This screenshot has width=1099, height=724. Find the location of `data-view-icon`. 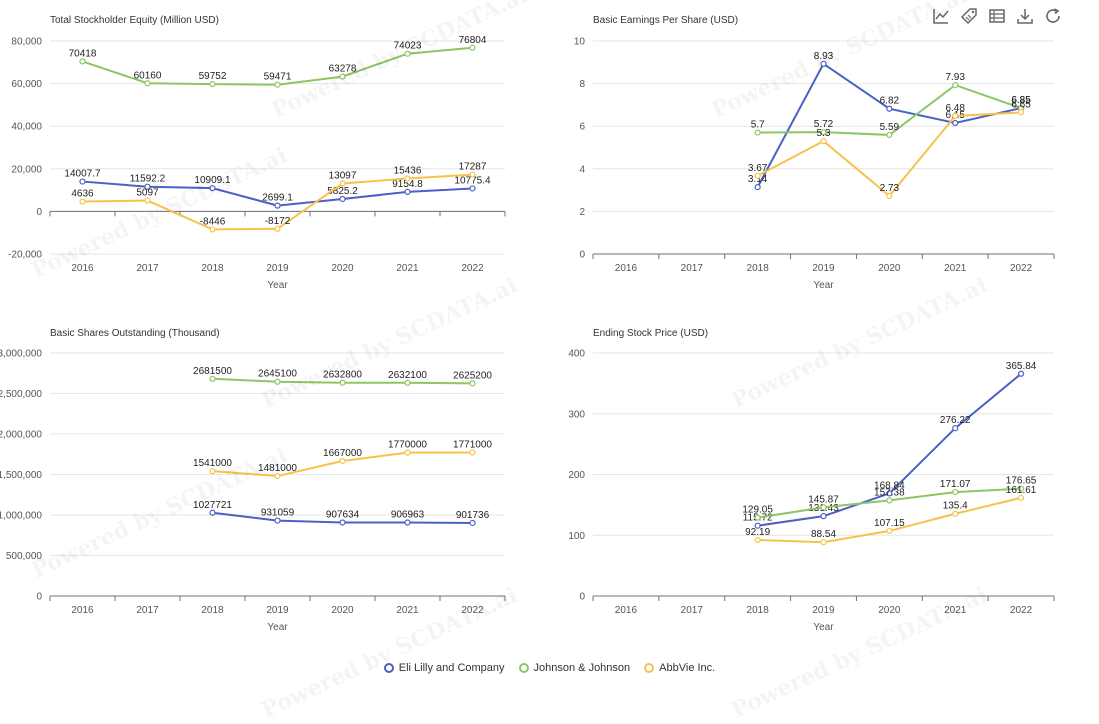

data-view-icon is located at coordinates (997, 16).